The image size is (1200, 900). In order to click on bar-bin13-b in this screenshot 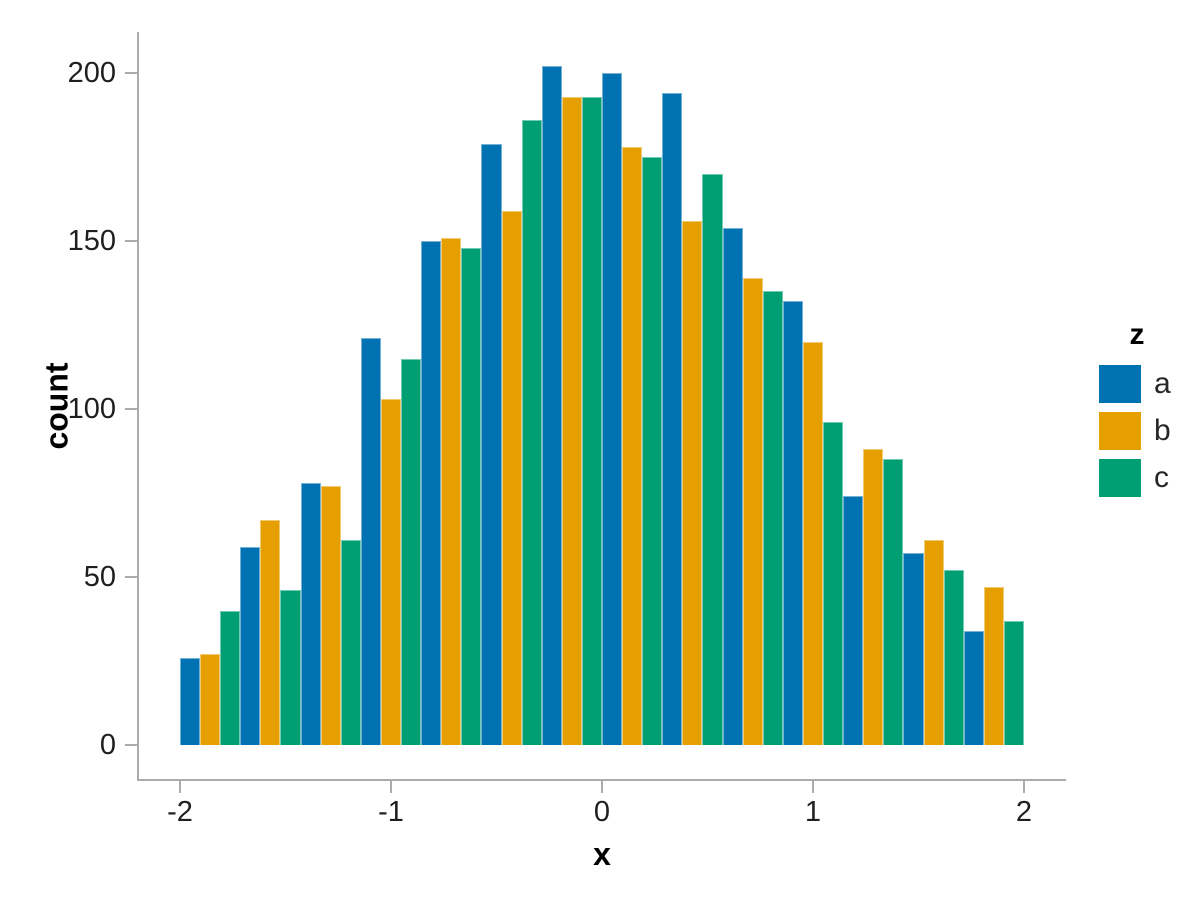, I will do `click(934, 642)`.